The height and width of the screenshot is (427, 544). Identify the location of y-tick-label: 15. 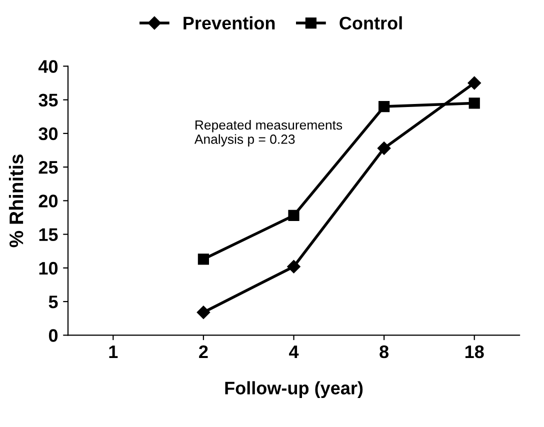
(48, 235).